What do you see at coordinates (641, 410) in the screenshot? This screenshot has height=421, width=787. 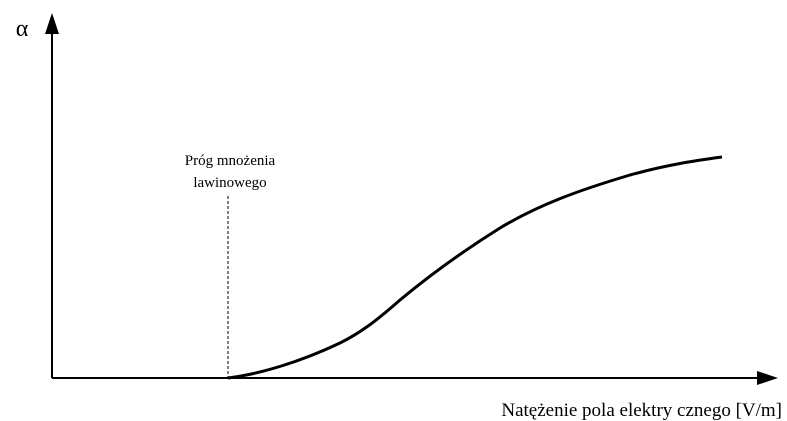 I see `x-axis-label: Natężenie pola elektry cznego [V/m]` at bounding box center [641, 410].